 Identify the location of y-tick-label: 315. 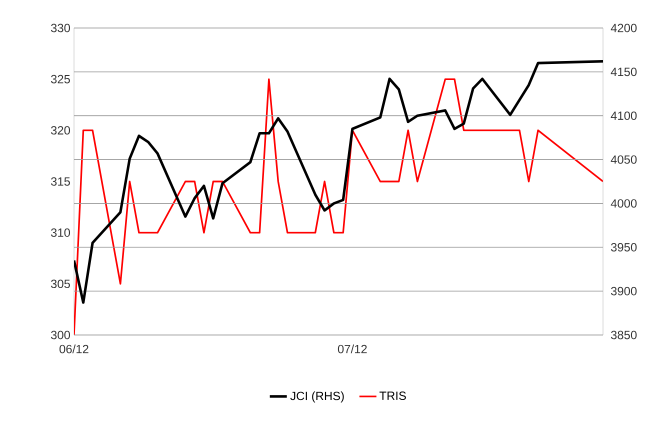
(60, 181).